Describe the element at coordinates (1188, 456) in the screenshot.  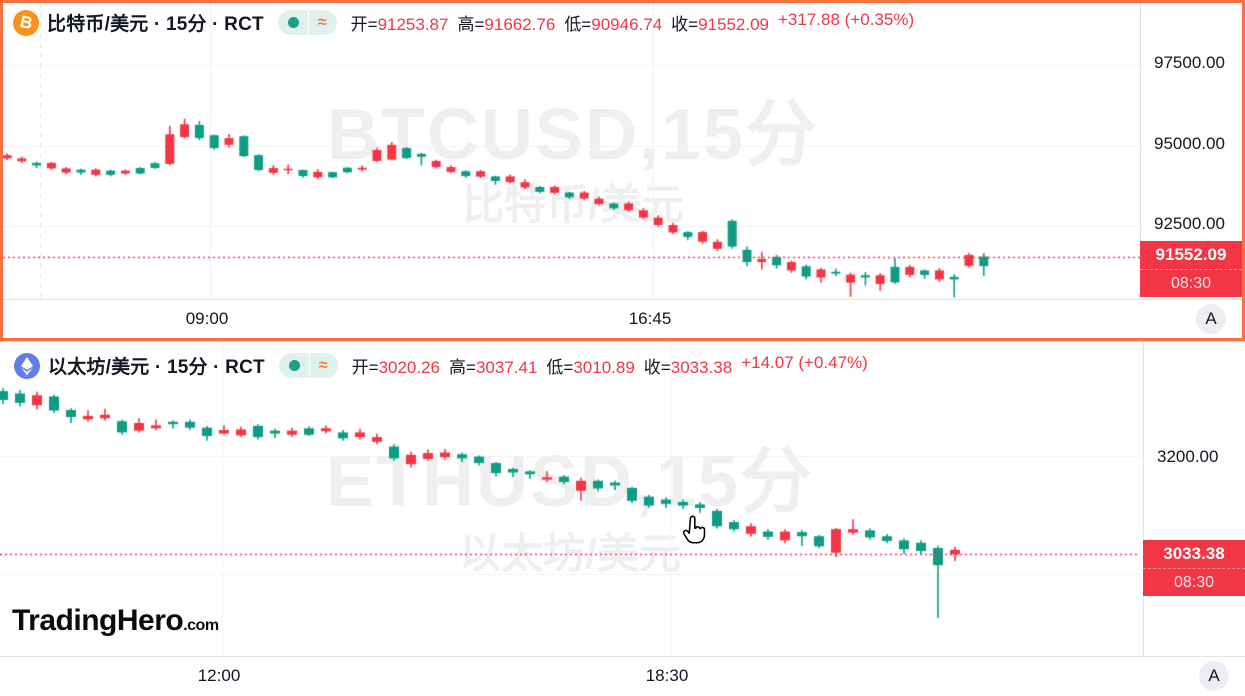
I see `price-tick: 3200.00` at that location.